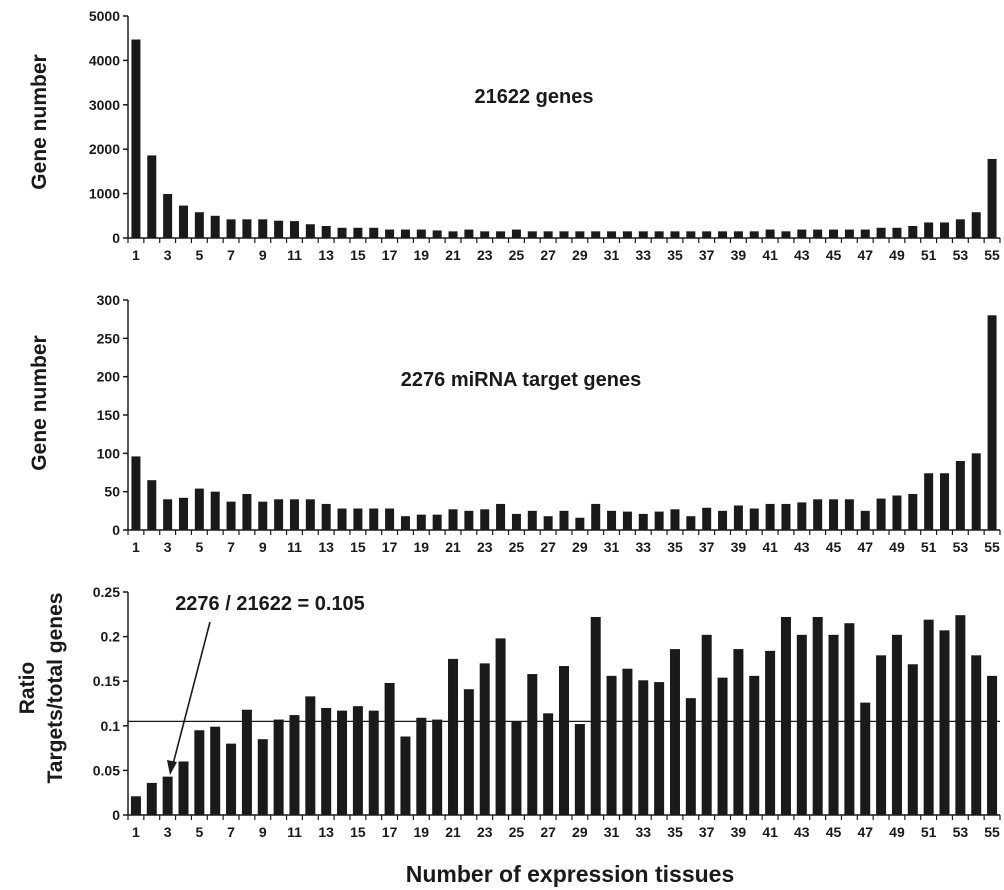 This screenshot has width=1004, height=890. What do you see at coordinates (168, 832) in the screenshot?
I see `x-tick-label: 3` at bounding box center [168, 832].